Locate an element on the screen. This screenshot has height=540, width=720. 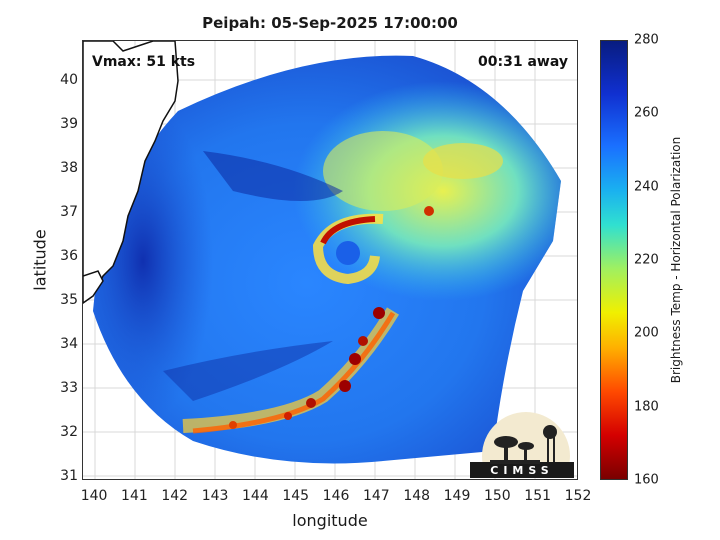
coastline is located at coordinates (131, 172).